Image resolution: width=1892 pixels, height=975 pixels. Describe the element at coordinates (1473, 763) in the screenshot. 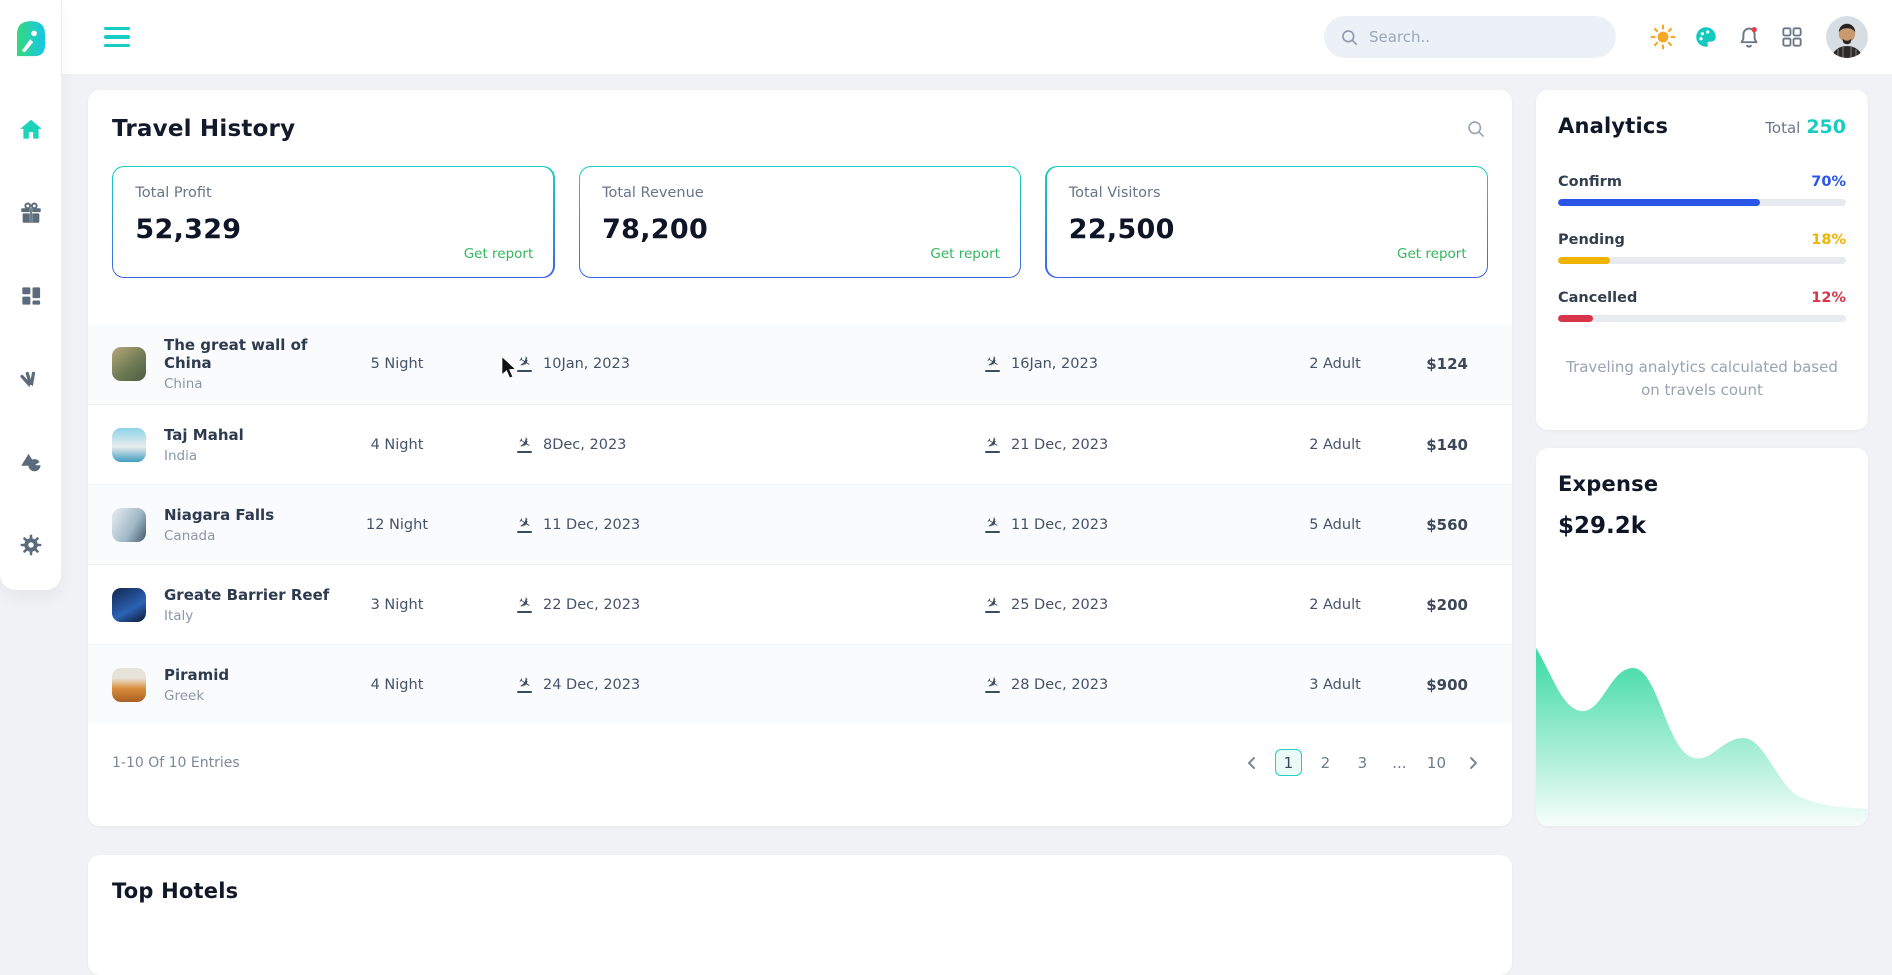

I see `next-page-button` at that location.